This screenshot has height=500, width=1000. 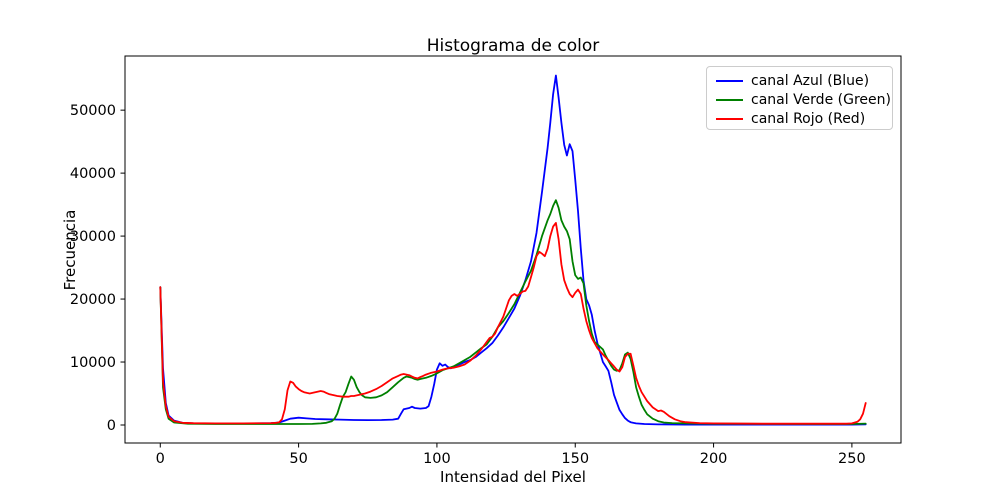 I want to click on legend-item-green: canal Verde (Green), so click(x=804, y=99).